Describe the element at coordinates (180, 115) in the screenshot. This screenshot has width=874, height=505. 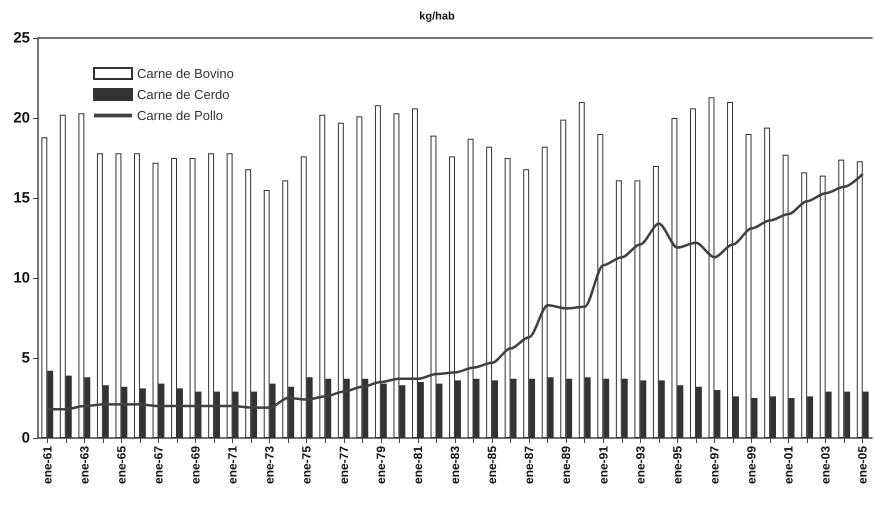
I see `legend-label: Carne de Pollo` at that location.